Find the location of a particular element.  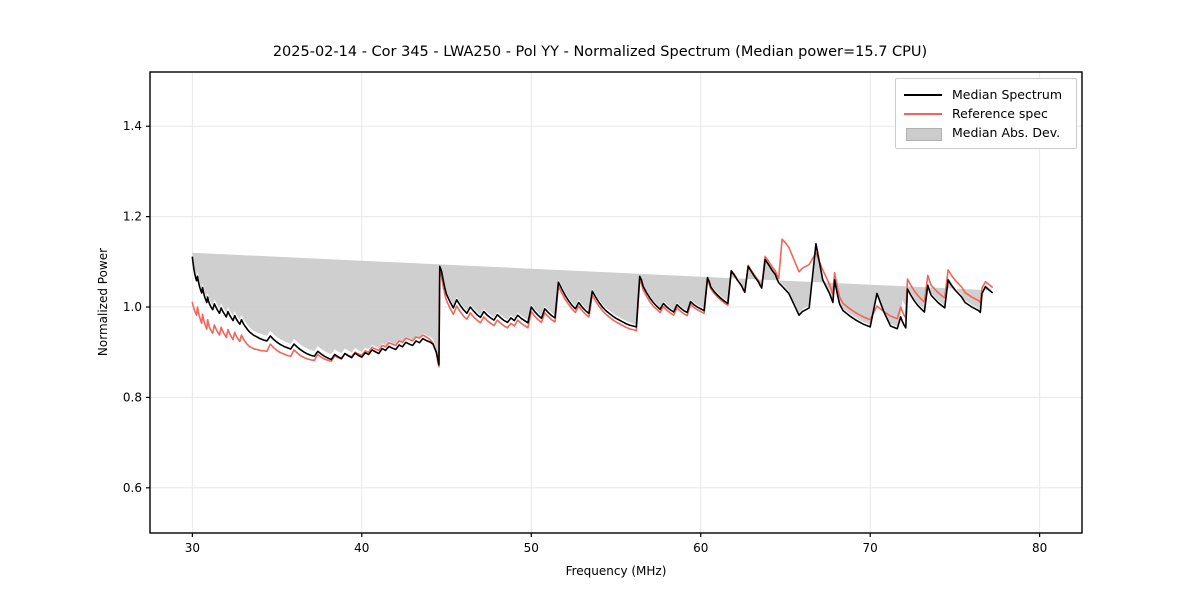

y-axis-ticks: 0.6 0.8 1.0 1.2 1.4 is located at coordinates (136, 307).